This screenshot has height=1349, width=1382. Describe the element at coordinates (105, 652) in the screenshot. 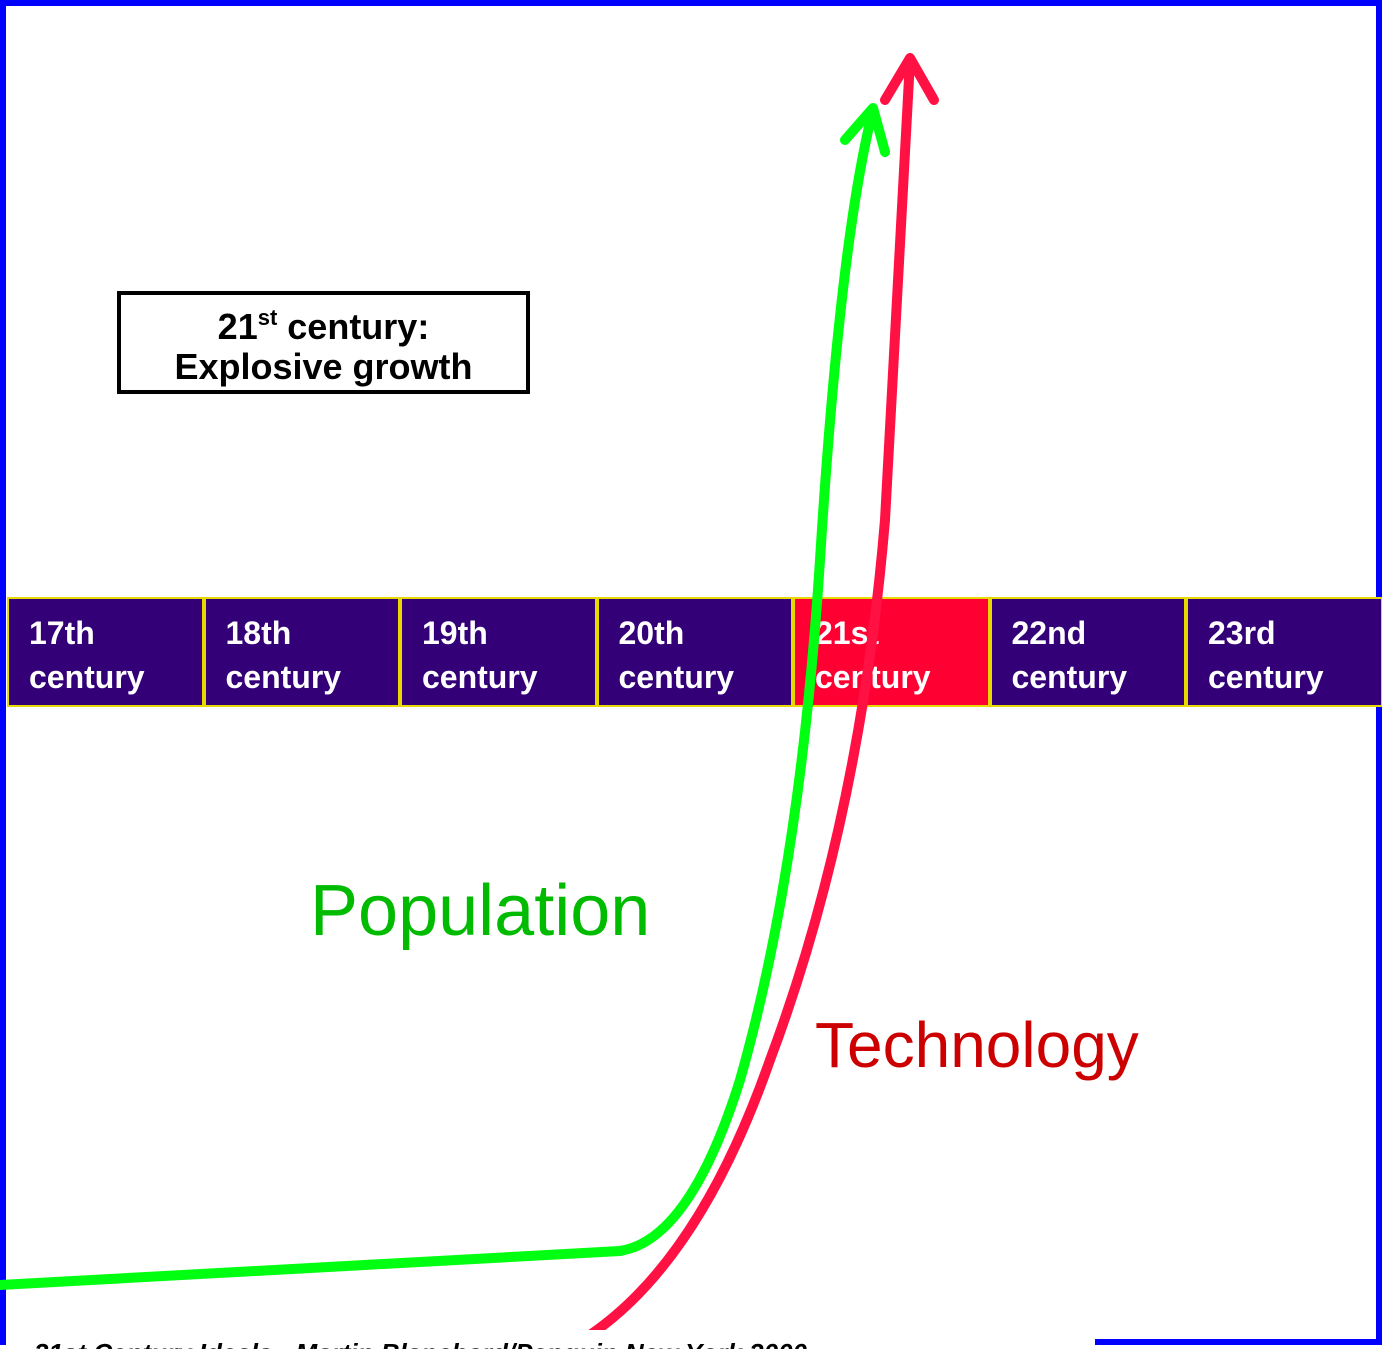

I see `century-cell: 17th century` at that location.